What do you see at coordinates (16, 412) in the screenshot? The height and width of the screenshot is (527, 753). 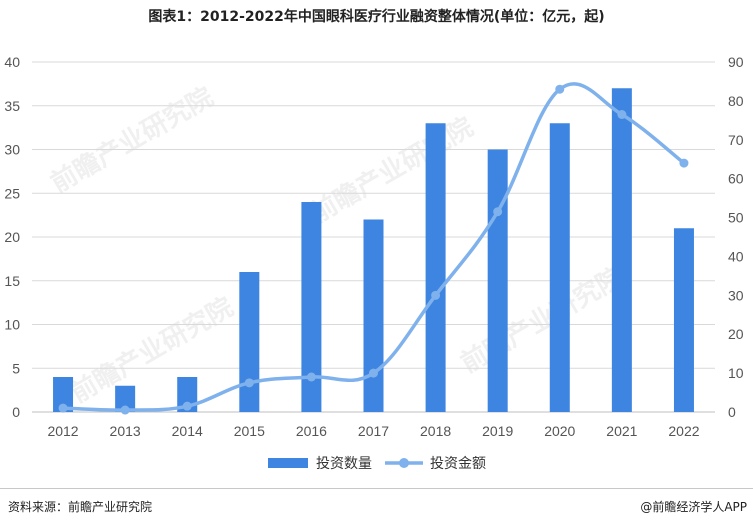 I see `y-left-tick-label: 0` at bounding box center [16, 412].